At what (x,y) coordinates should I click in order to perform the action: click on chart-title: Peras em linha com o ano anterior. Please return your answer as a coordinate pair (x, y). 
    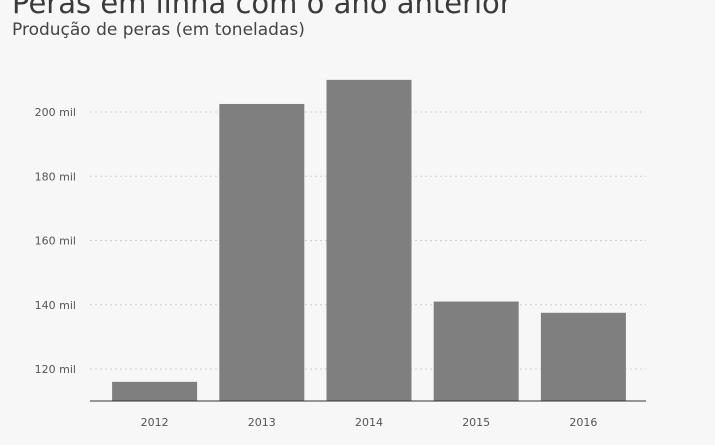
    Looking at the image, I should click on (262, 10).